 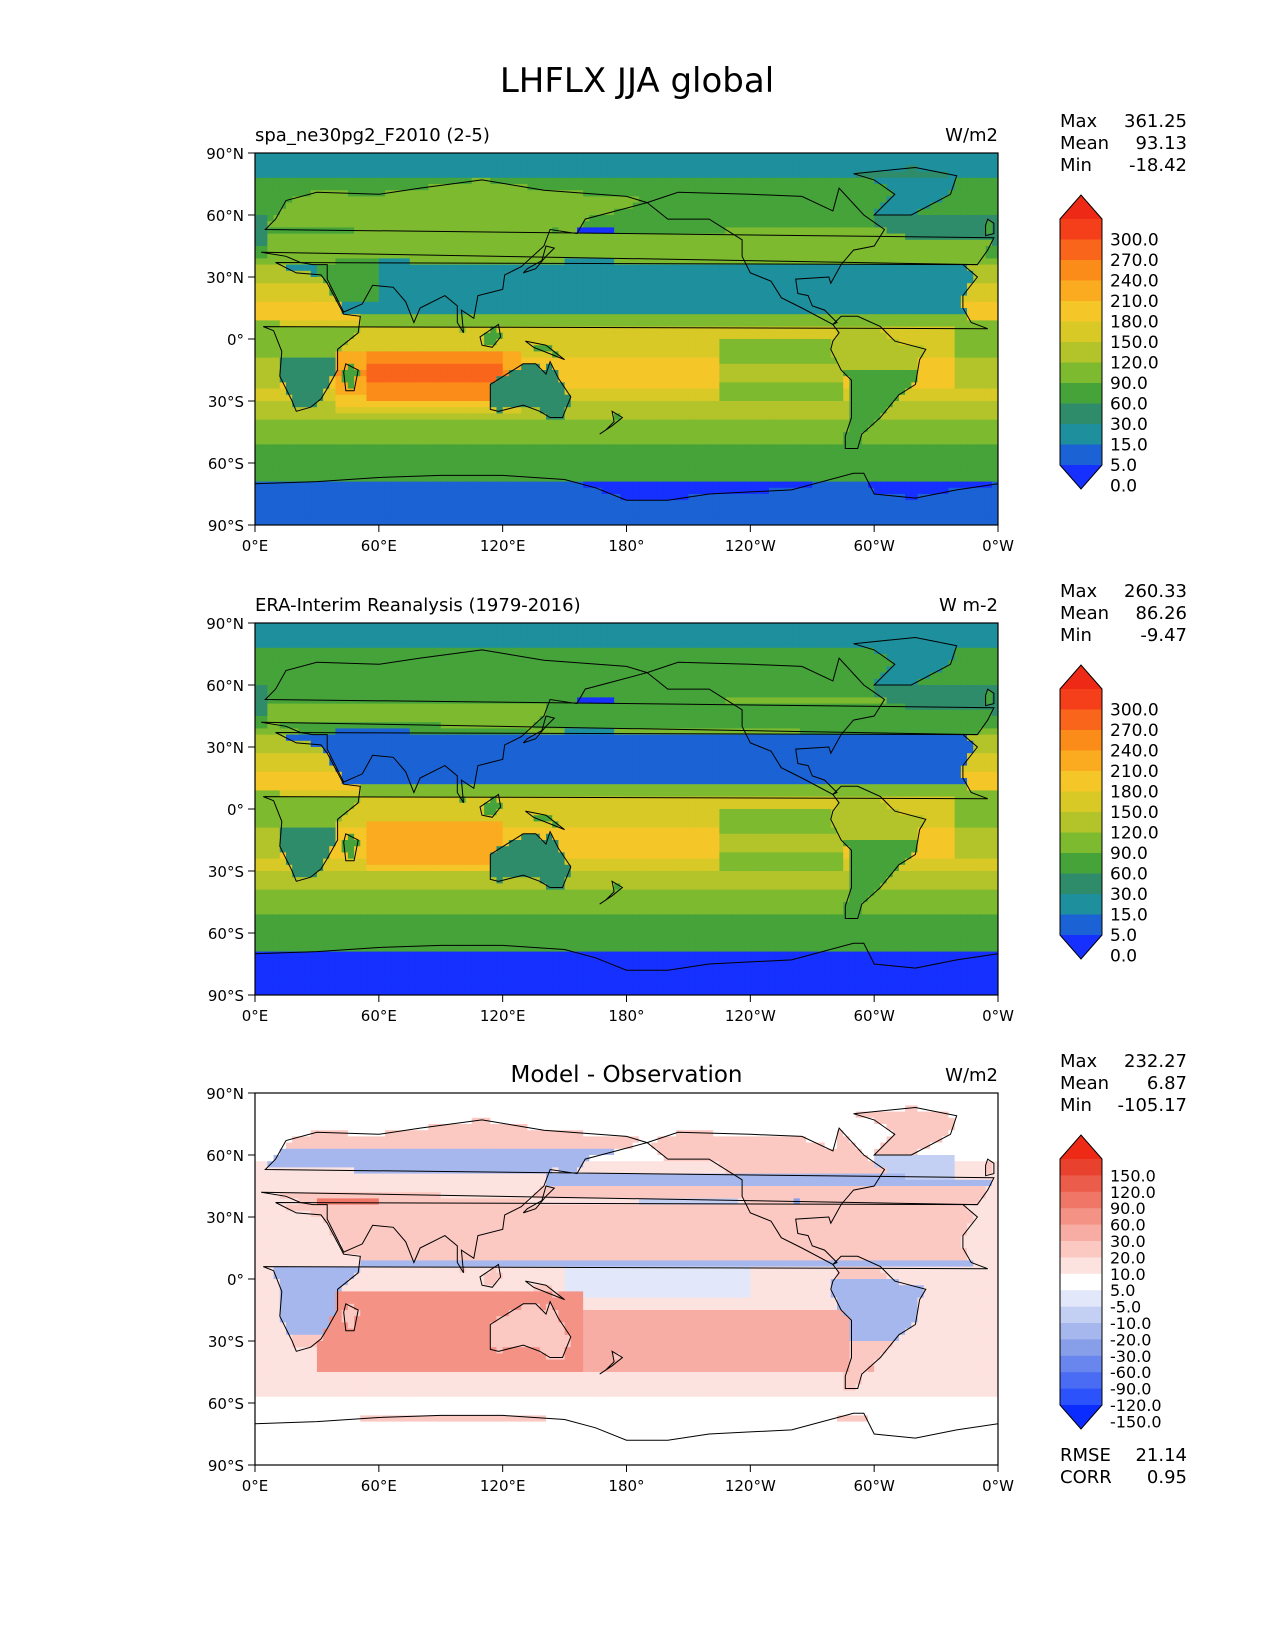 I want to click on stat-label: Max, so click(x=1079, y=1061).